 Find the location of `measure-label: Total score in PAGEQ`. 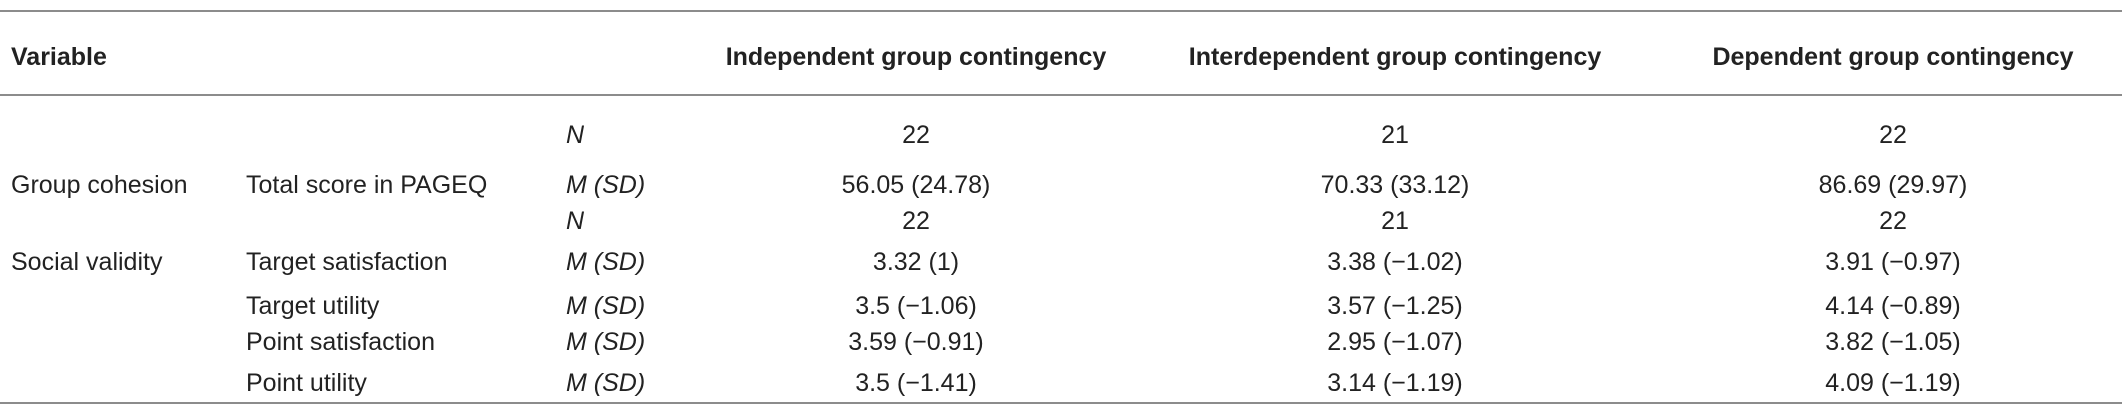

measure-label: Total score in PAGEQ is located at coordinates (367, 185).